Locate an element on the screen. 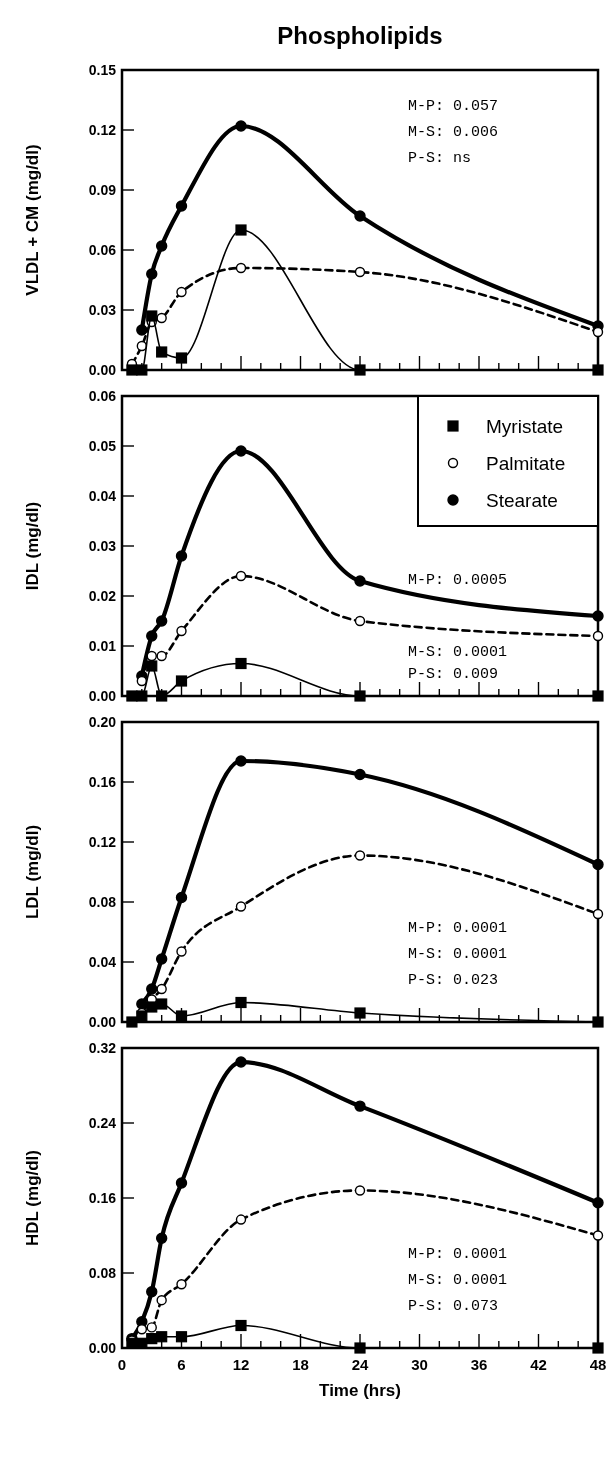 The image size is (616, 1470). x-tick-label: 18 is located at coordinates (300, 1364).